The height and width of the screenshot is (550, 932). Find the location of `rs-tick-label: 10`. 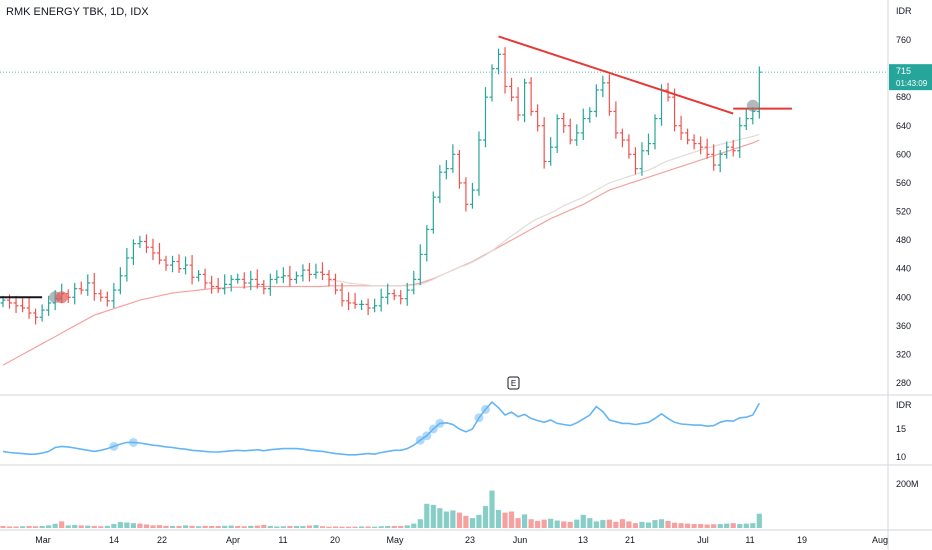

rs-tick-label: 10 is located at coordinates (901, 457).